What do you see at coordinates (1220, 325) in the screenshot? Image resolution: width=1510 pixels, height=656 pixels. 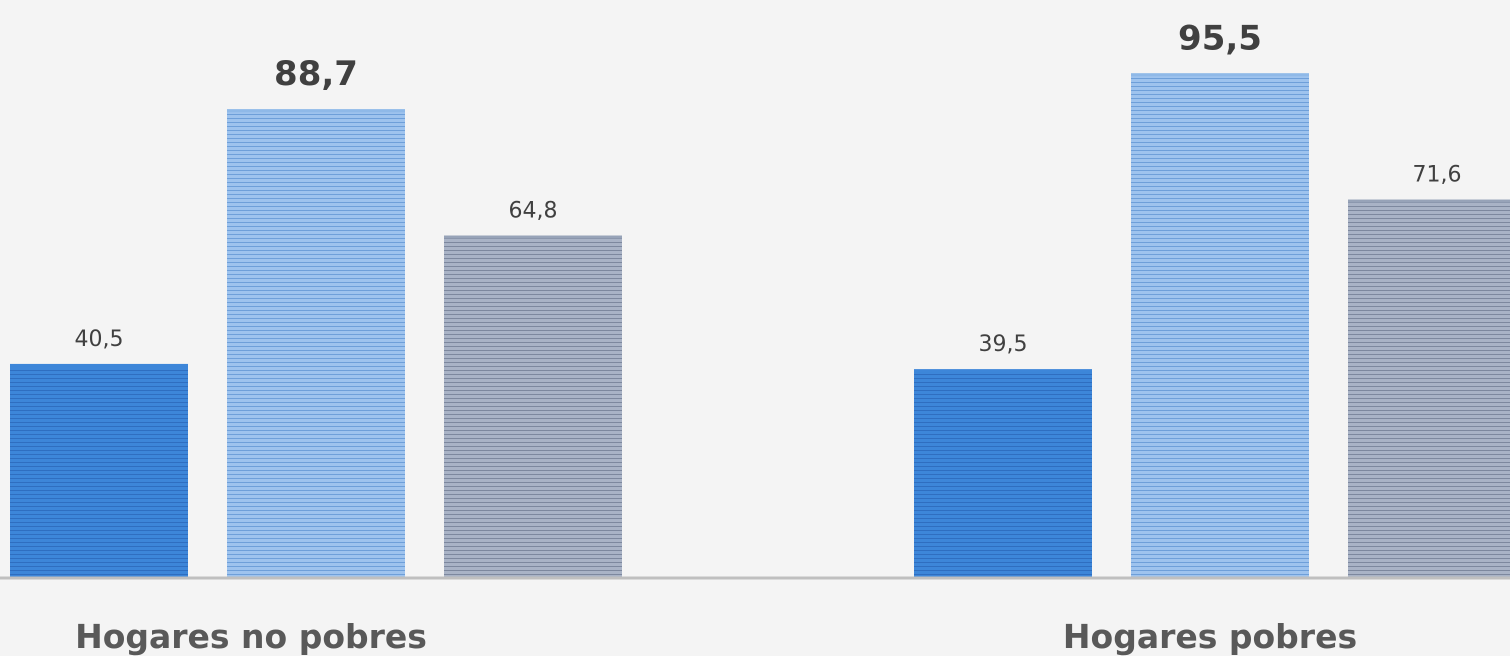 I see `bar-series2-cat2` at bounding box center [1220, 325].